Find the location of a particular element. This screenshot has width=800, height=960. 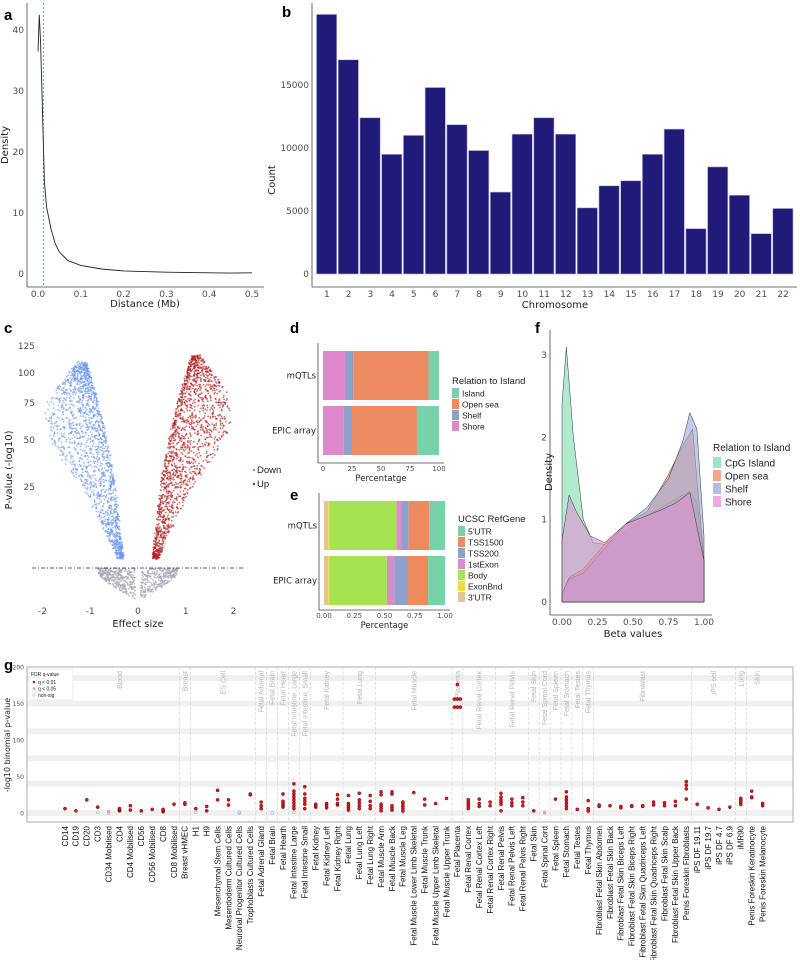

category-label: Breast vHMEC is located at coordinates (185, 852).